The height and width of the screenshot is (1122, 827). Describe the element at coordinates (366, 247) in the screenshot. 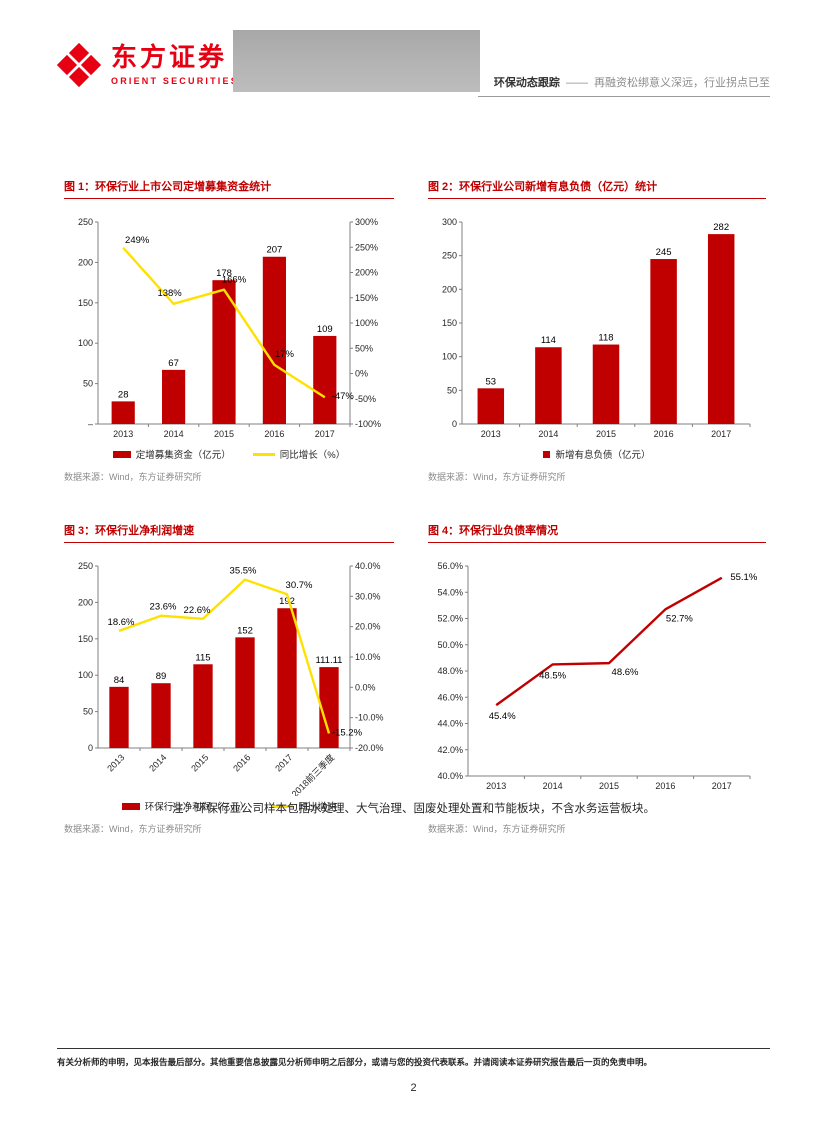

I see `svg-text: 250%` at that location.